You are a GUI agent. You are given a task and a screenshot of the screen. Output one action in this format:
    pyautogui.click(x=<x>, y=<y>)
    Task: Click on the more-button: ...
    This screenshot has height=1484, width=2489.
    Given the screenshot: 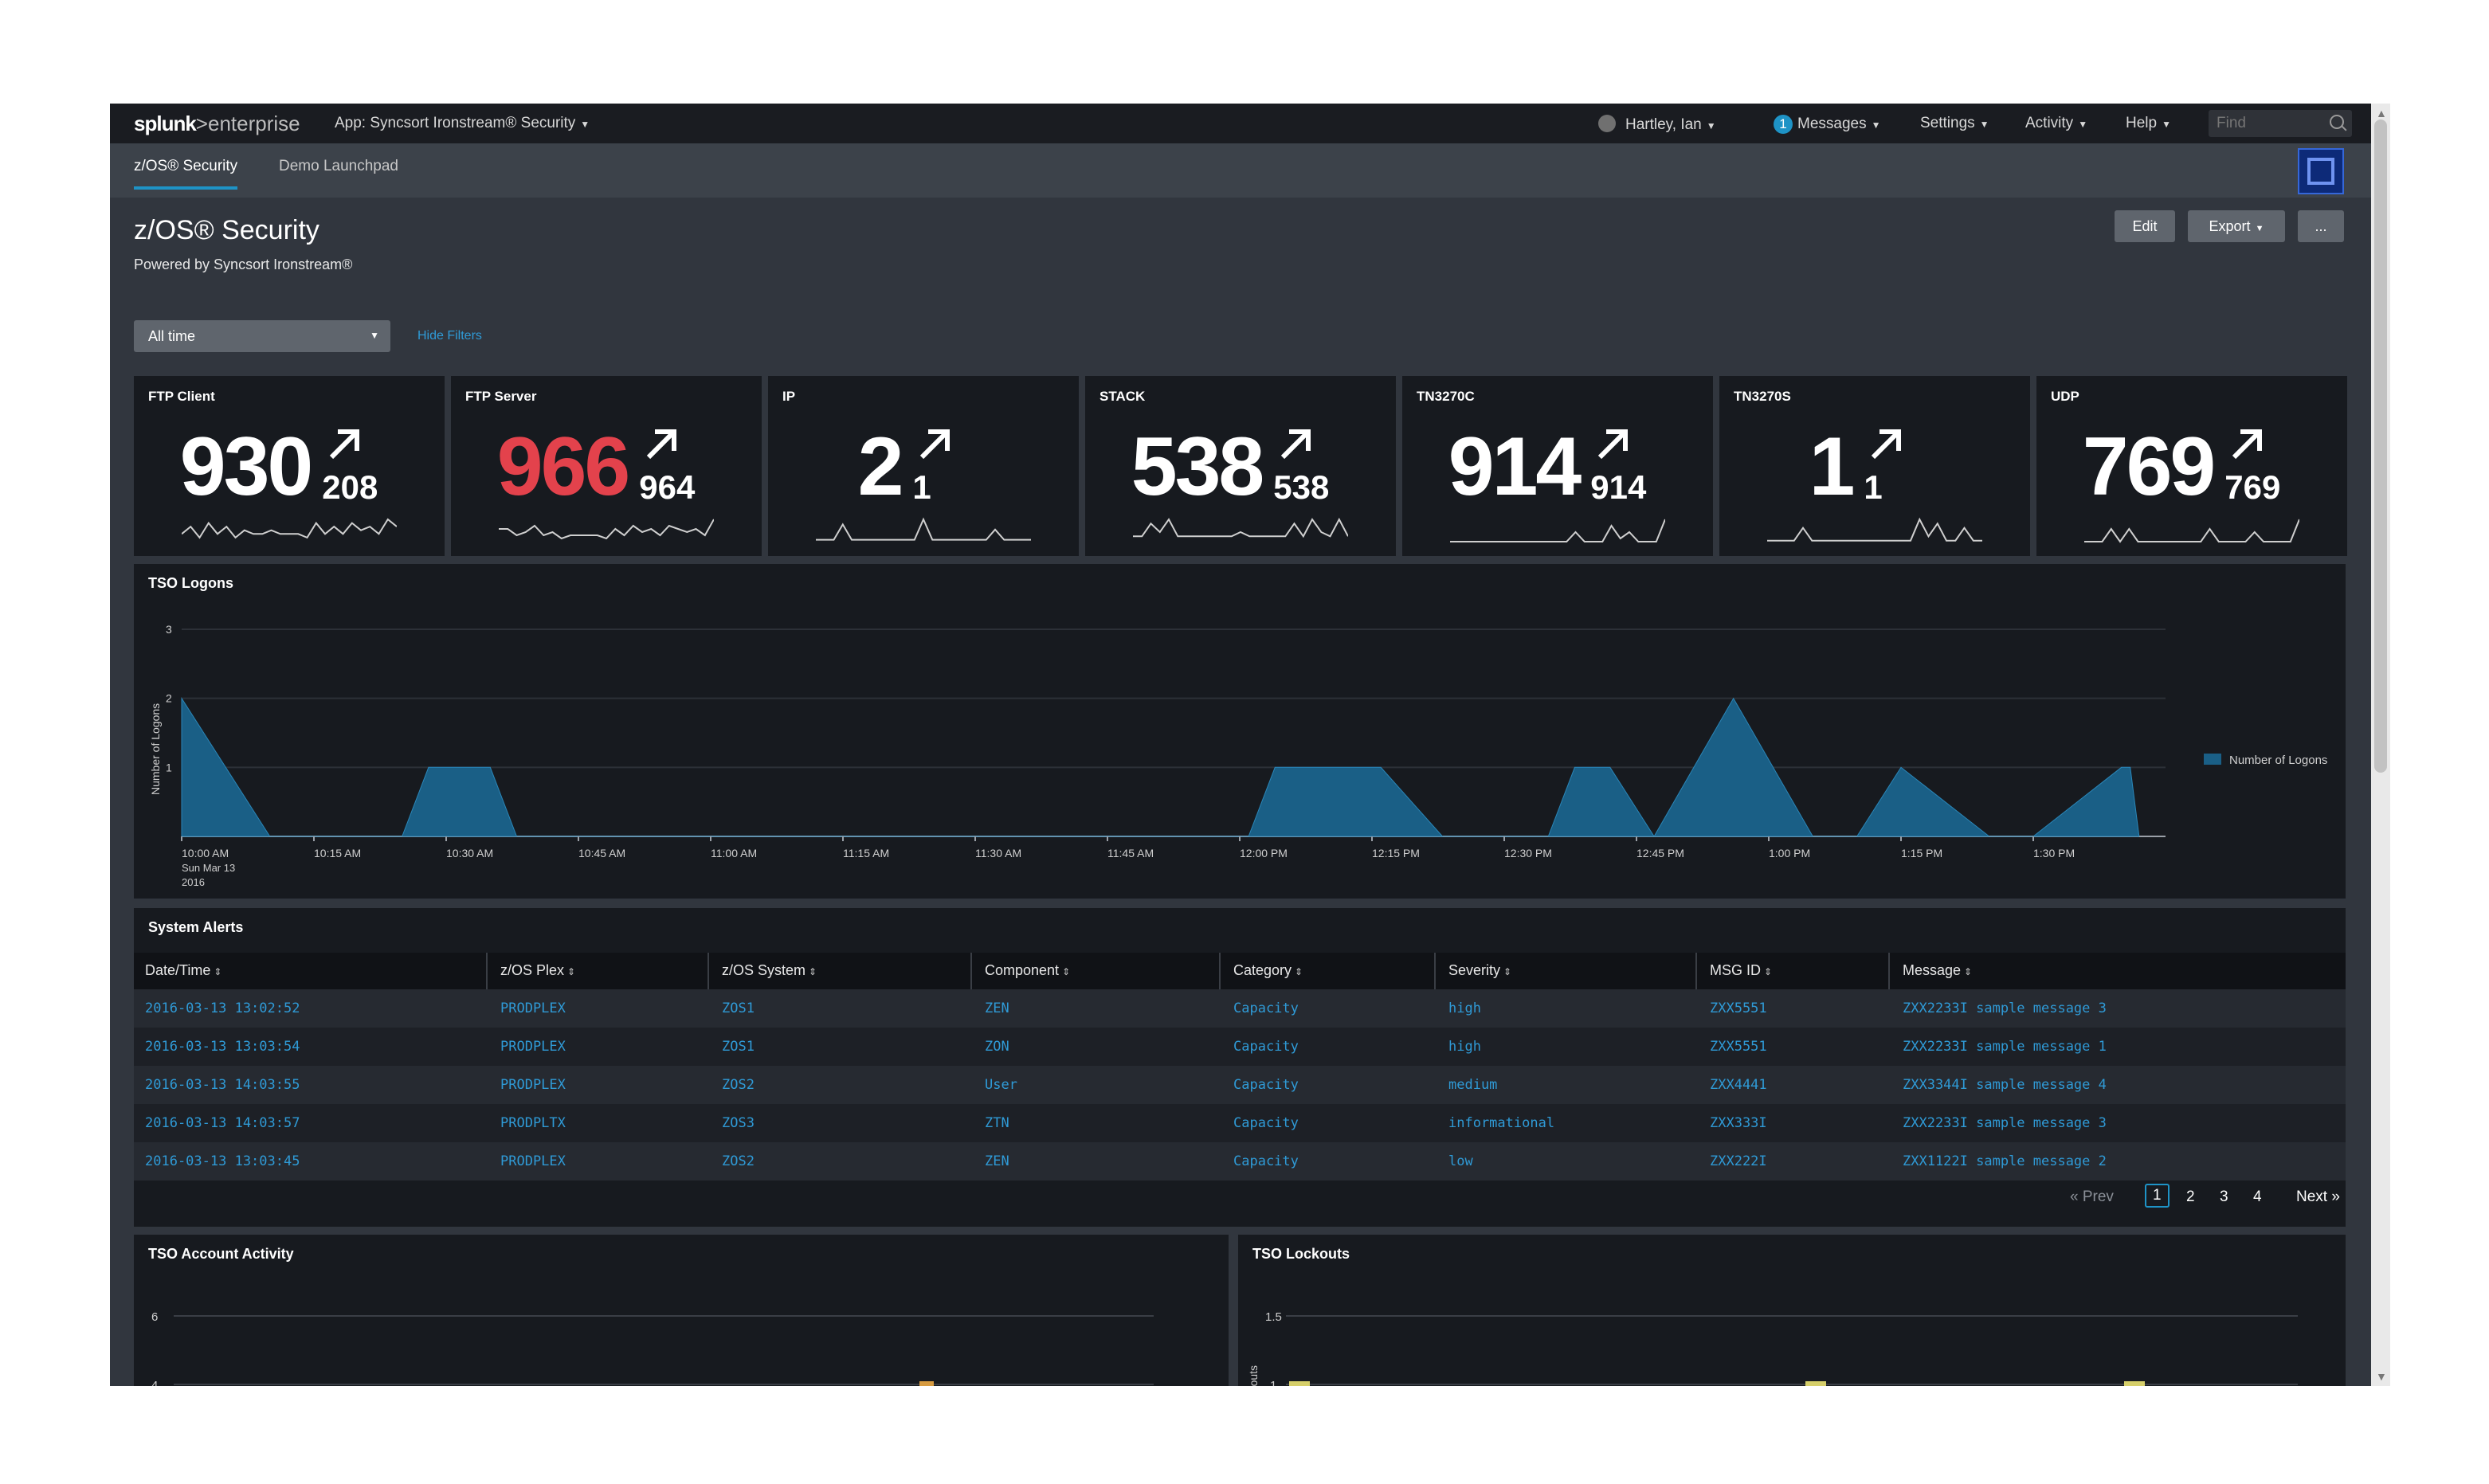 What is the action you would take?
    pyautogui.click(x=2321, y=226)
    